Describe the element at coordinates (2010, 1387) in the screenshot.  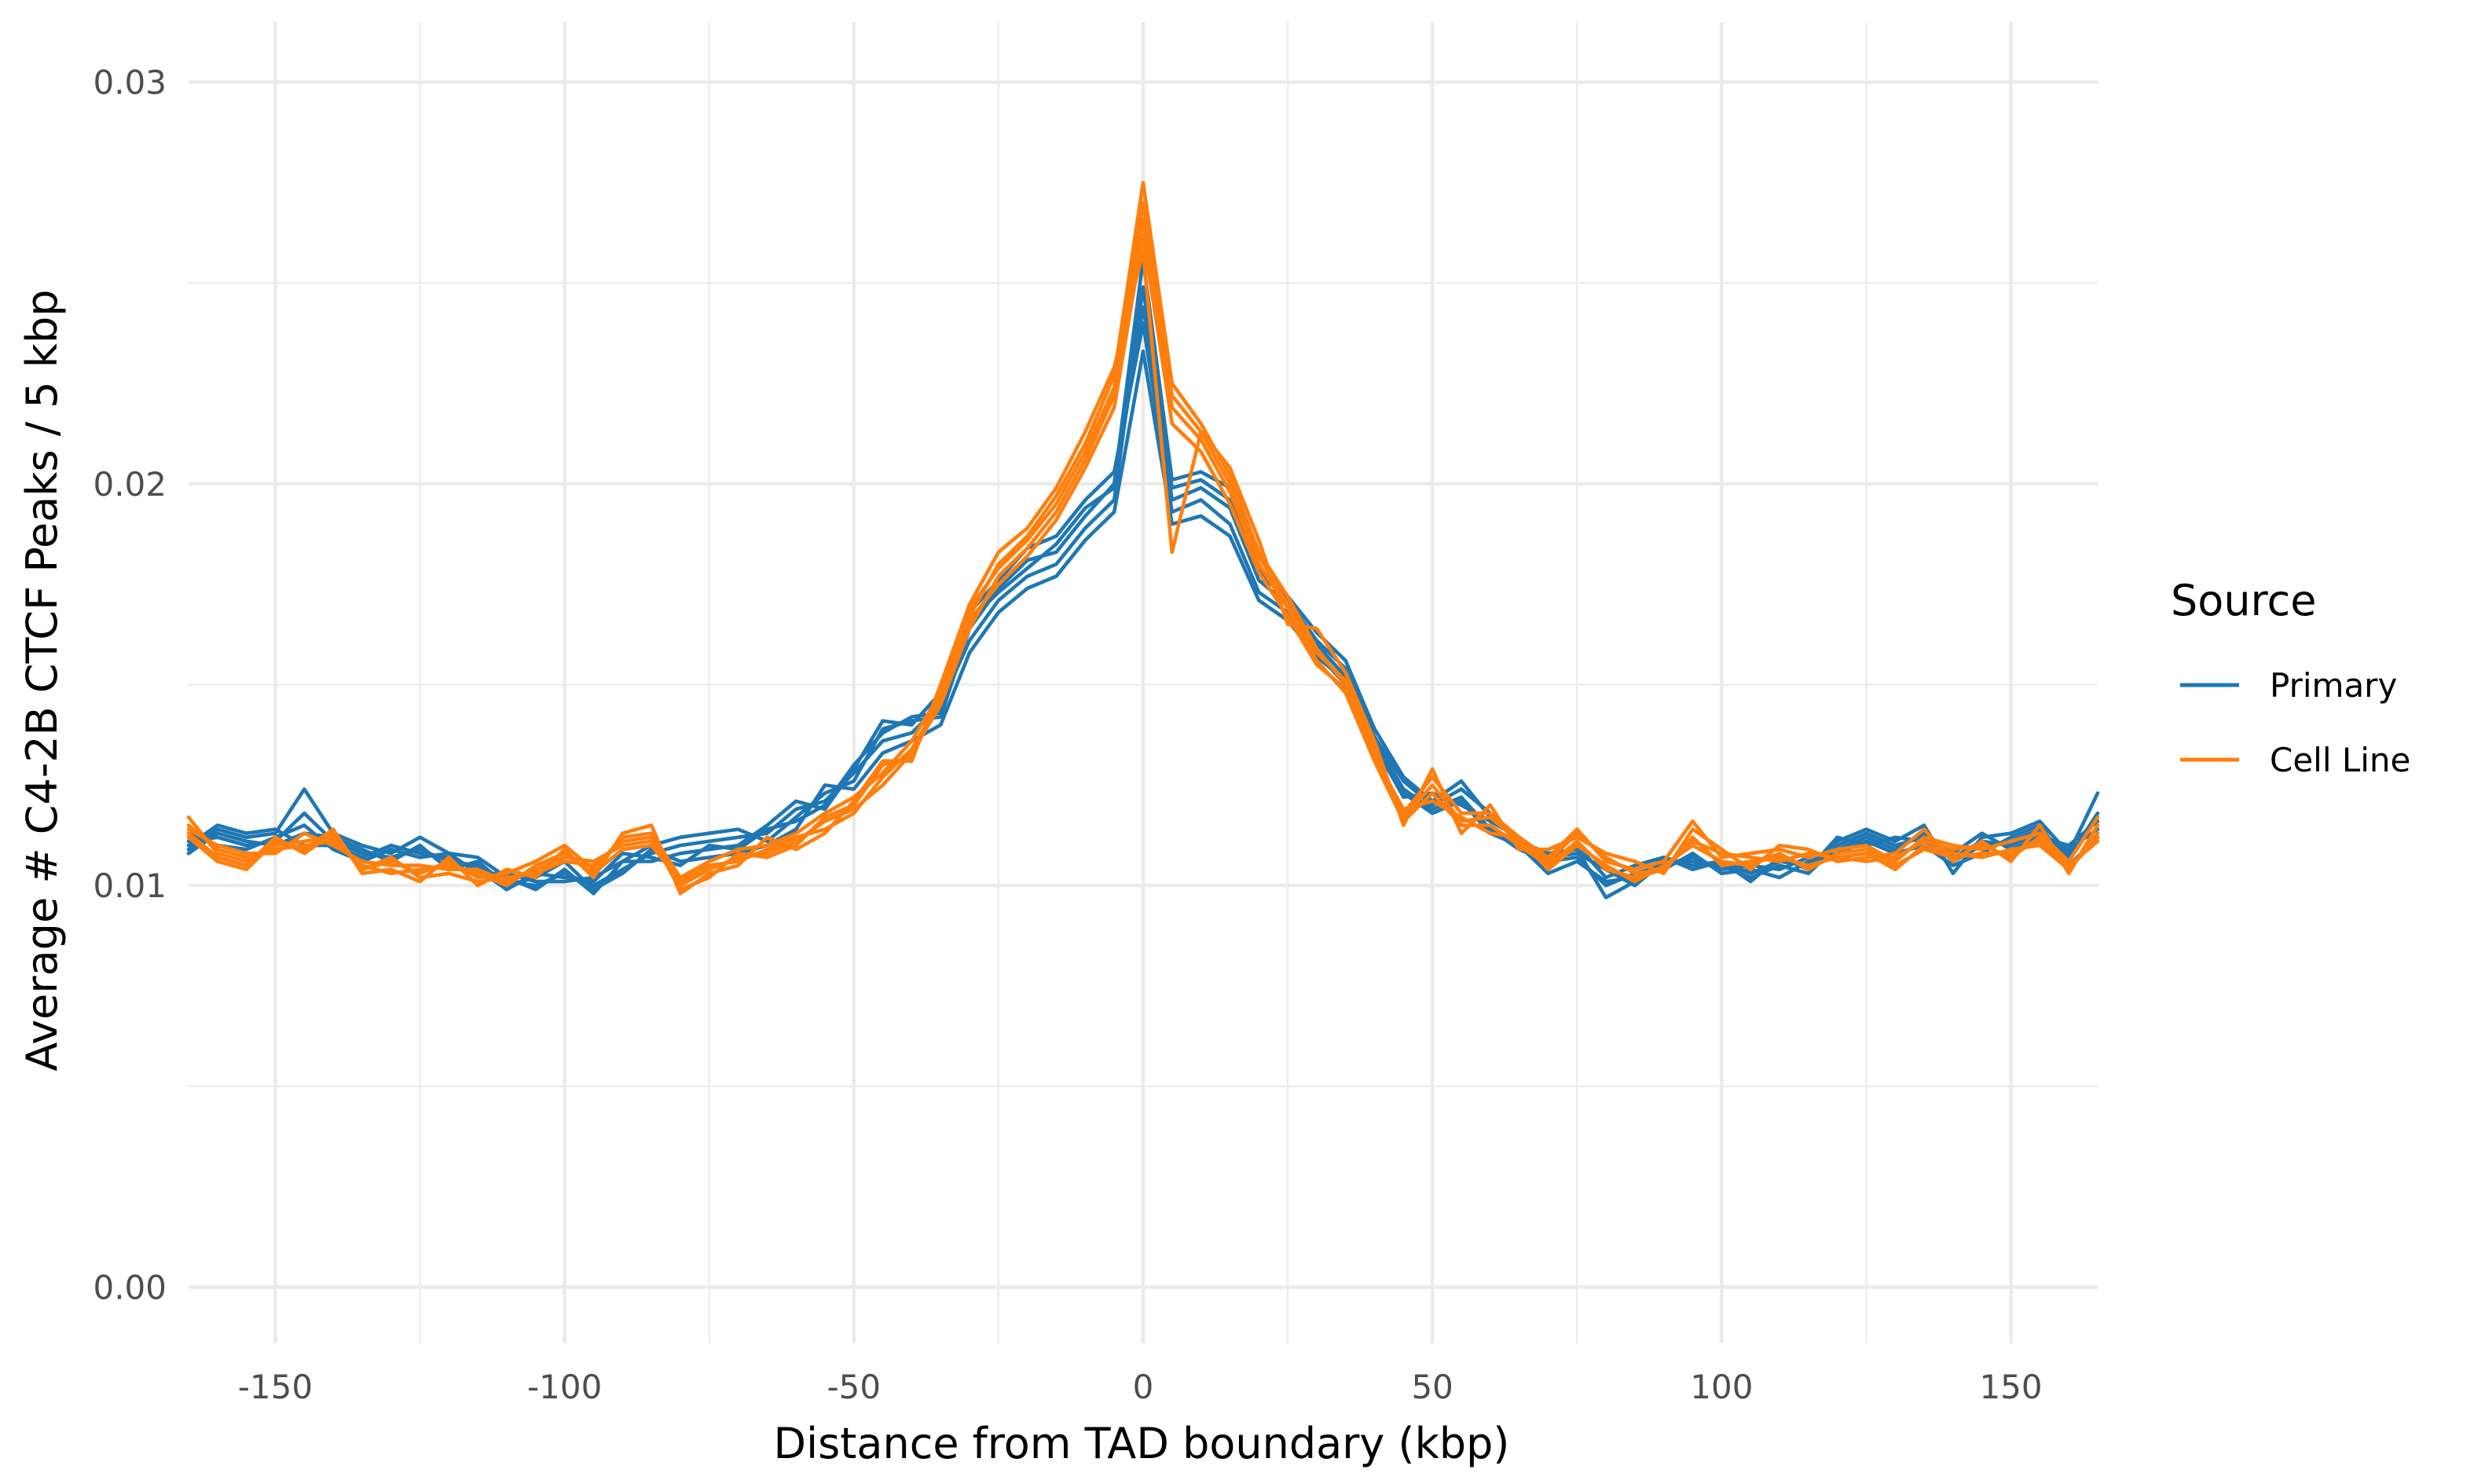
I see `x-tick-label: 150` at that location.